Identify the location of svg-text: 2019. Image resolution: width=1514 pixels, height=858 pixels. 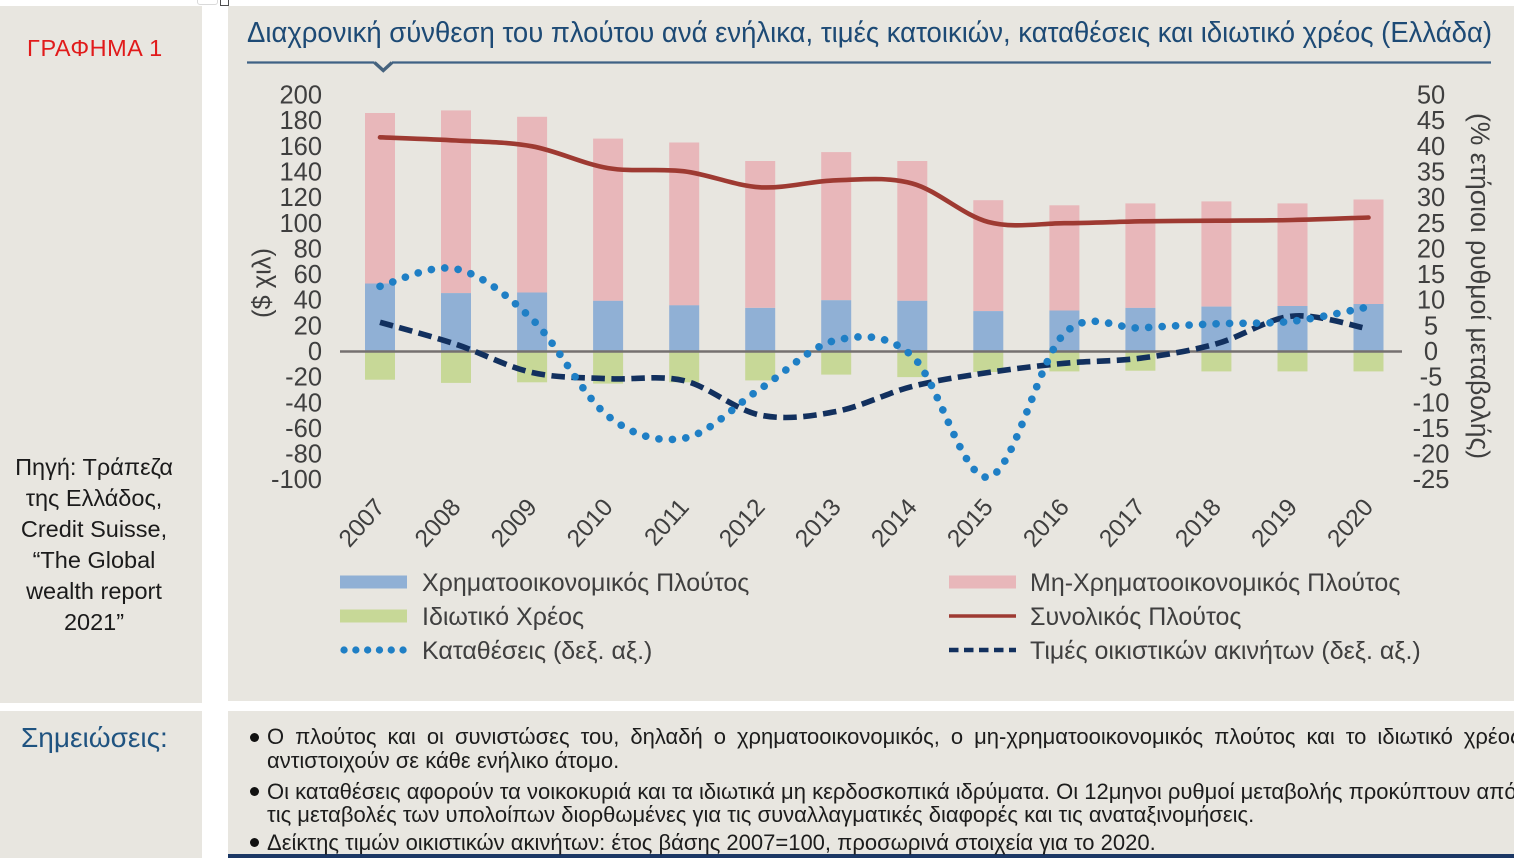
(1274, 523).